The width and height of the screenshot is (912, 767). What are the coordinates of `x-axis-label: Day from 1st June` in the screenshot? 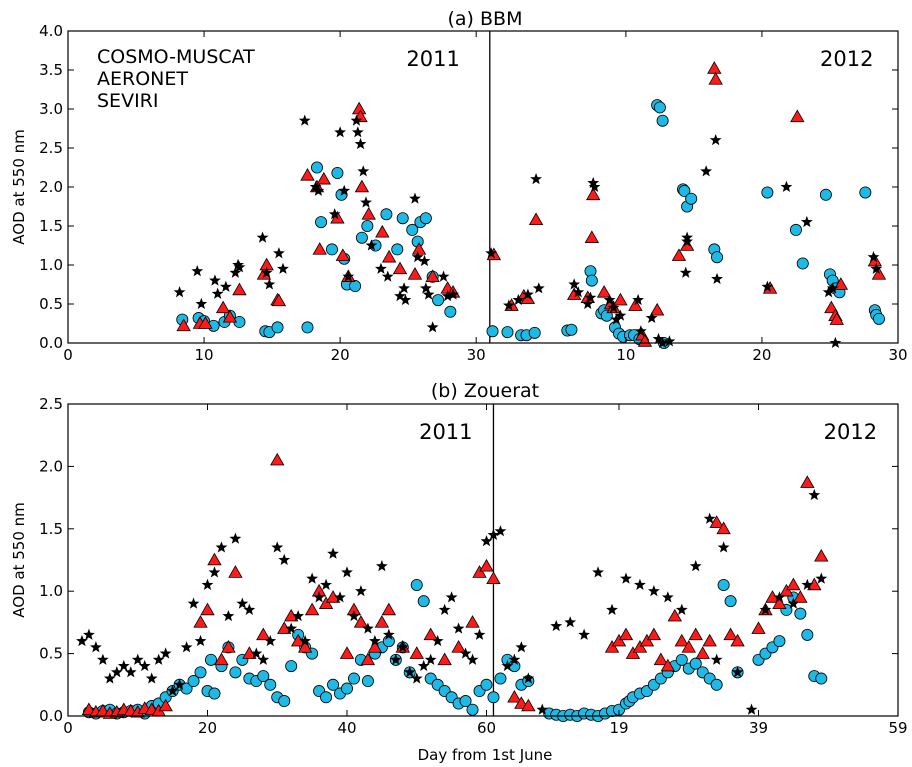 It's located at (485, 755).